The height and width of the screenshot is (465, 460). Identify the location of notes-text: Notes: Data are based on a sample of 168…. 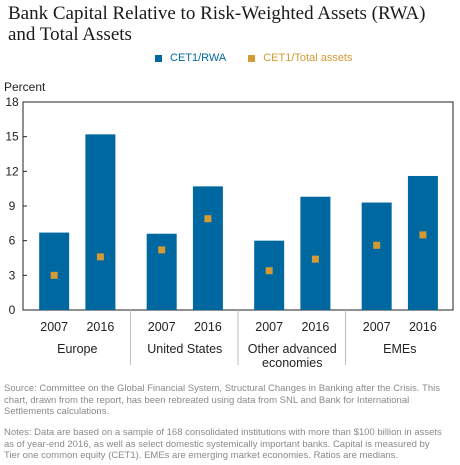
(223, 444).